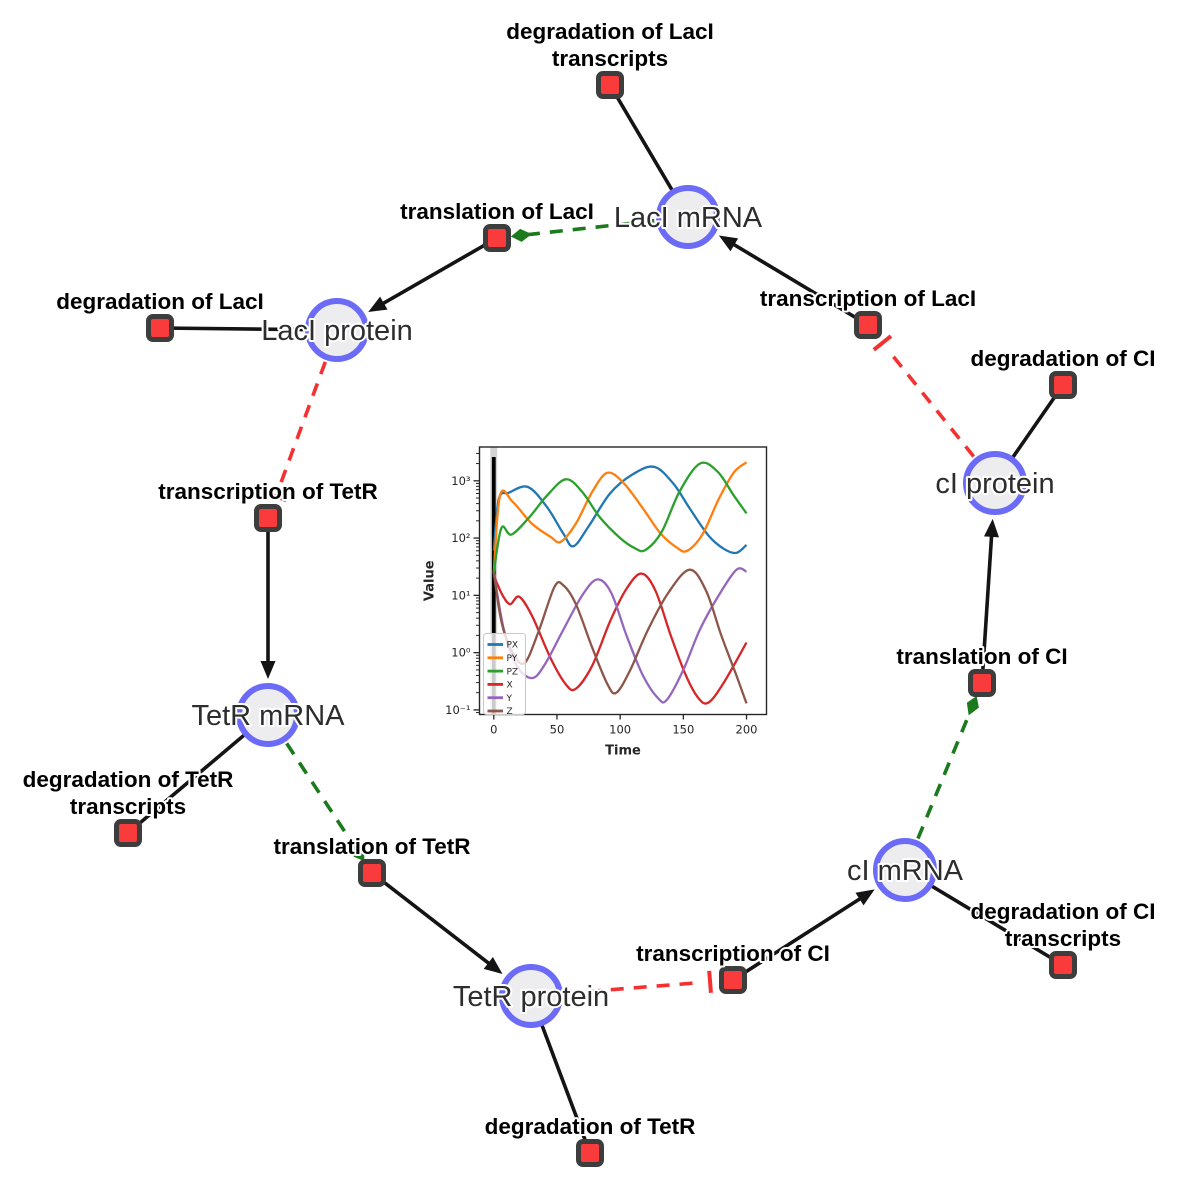  What do you see at coordinates (1063, 358) in the screenshot?
I see `reaction-label-degradation-of-ci: degradation of CI` at bounding box center [1063, 358].